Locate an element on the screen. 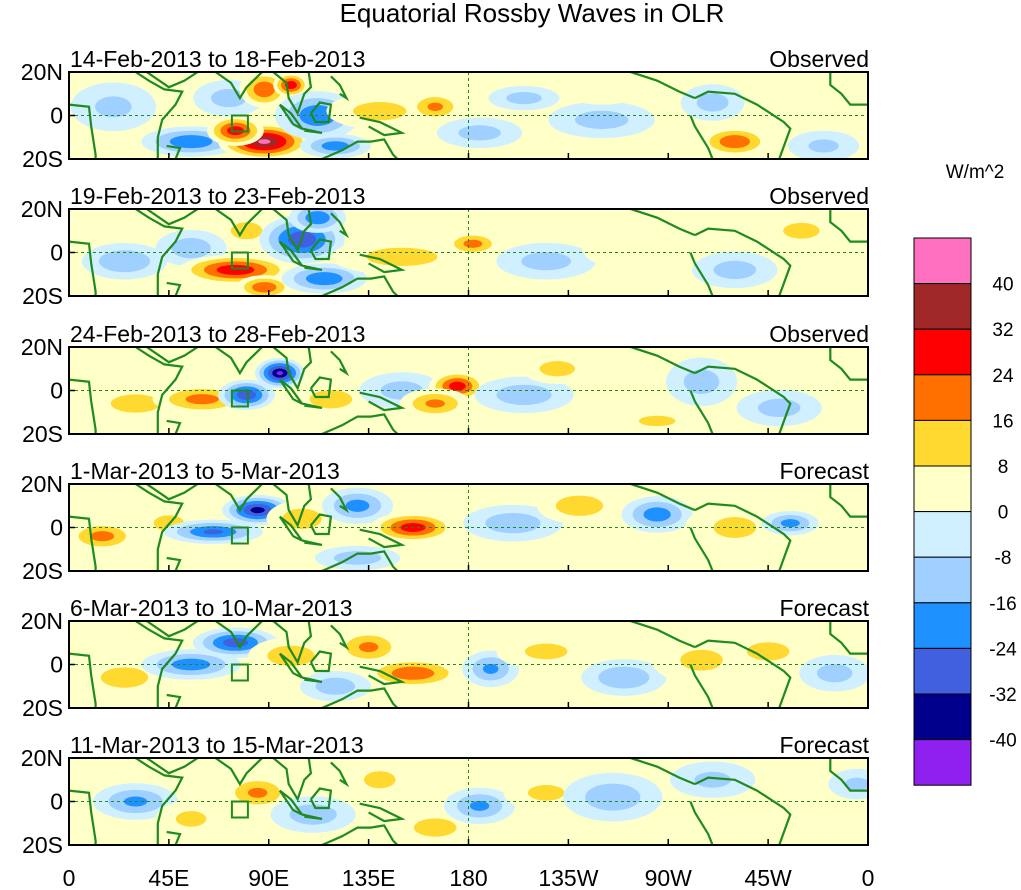 The width and height of the screenshot is (1021, 890). x-tick-label: 135W is located at coordinates (568, 877).